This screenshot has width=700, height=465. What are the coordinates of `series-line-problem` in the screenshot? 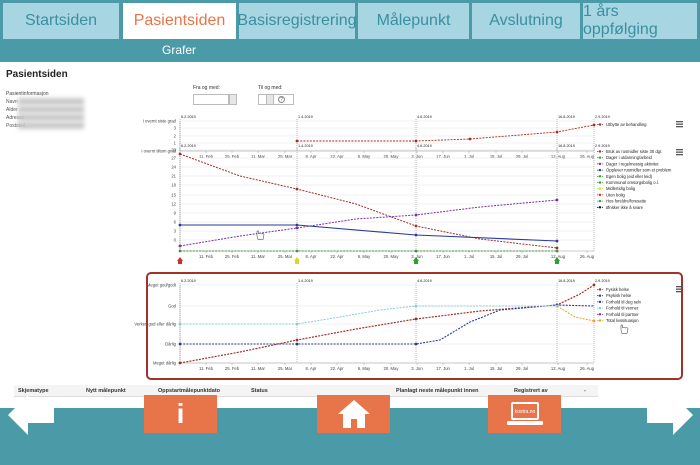 It's located at (369, 233).